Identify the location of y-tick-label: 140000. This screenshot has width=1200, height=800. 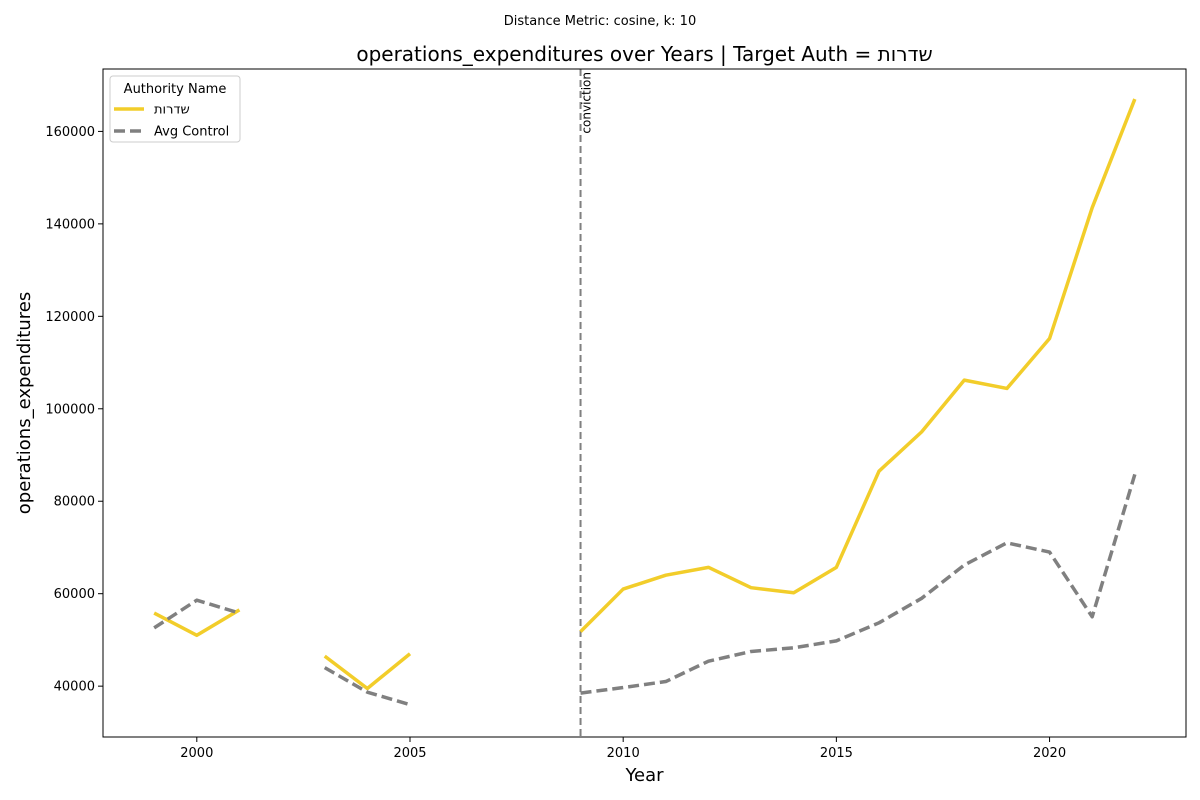
(70, 224).